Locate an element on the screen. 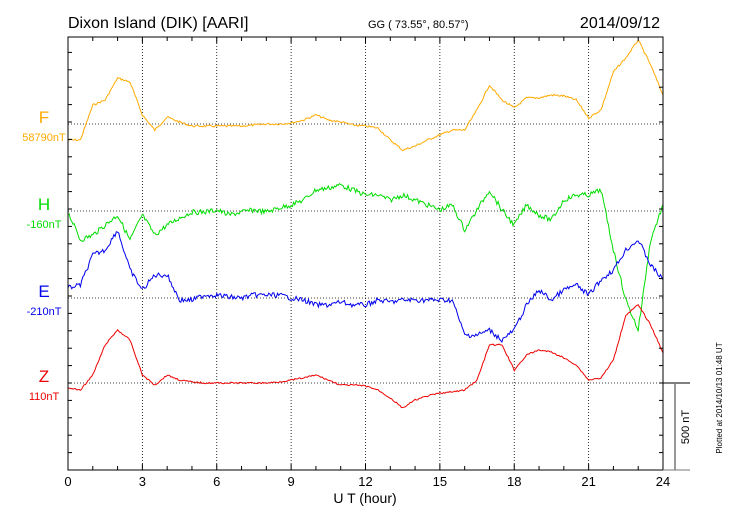  station-coords: GG ( 73.55°, 80.57°) is located at coordinates (418, 25).